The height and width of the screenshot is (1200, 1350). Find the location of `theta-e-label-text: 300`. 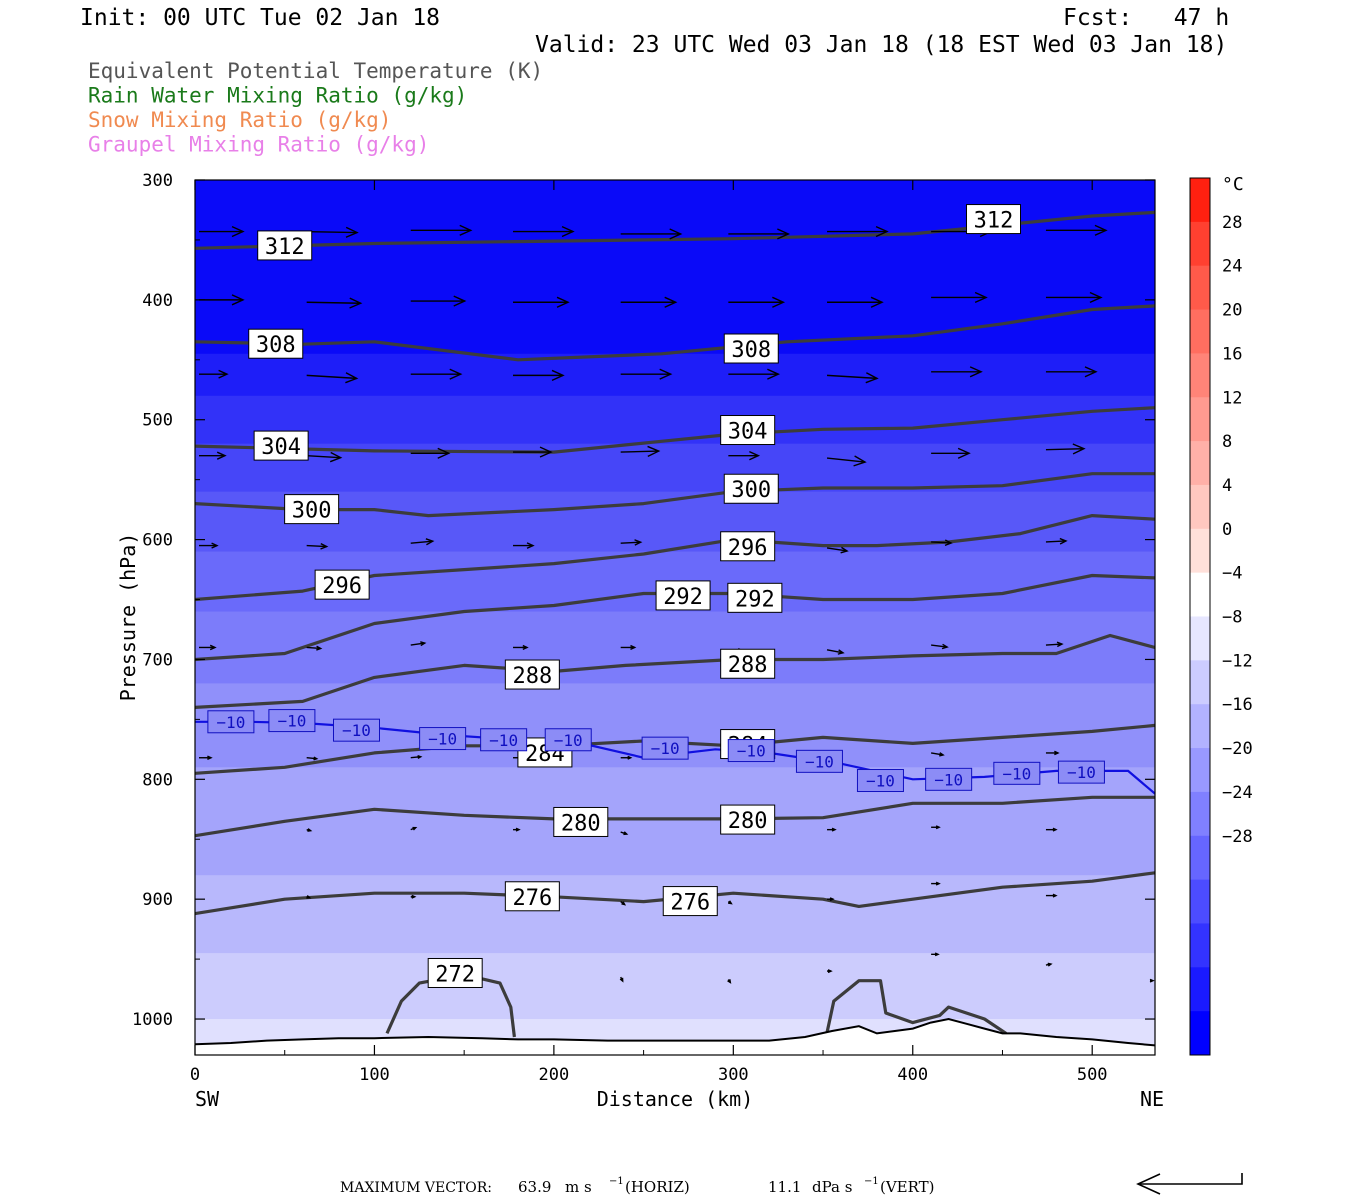

theta-e-label-text: 300 is located at coordinates (312, 511).